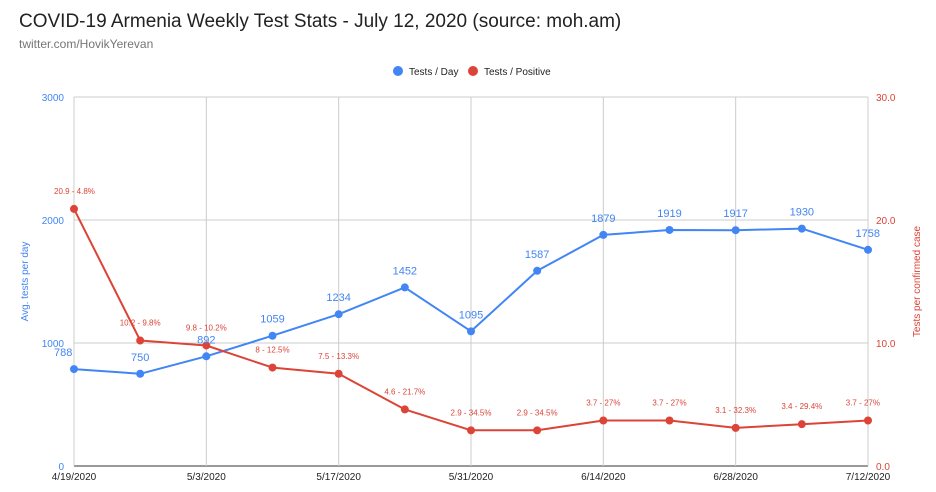  What do you see at coordinates (63, 353) in the screenshot?
I see `tests-per-day-label: 788` at bounding box center [63, 353].